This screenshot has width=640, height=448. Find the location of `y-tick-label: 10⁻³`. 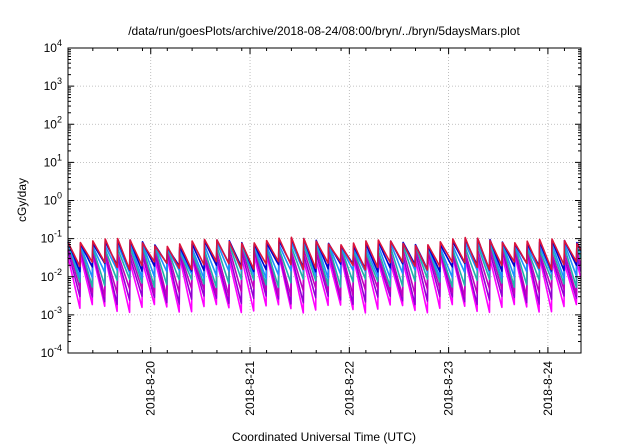

y-tick-label: 10⁻³ is located at coordinates (51, 313).